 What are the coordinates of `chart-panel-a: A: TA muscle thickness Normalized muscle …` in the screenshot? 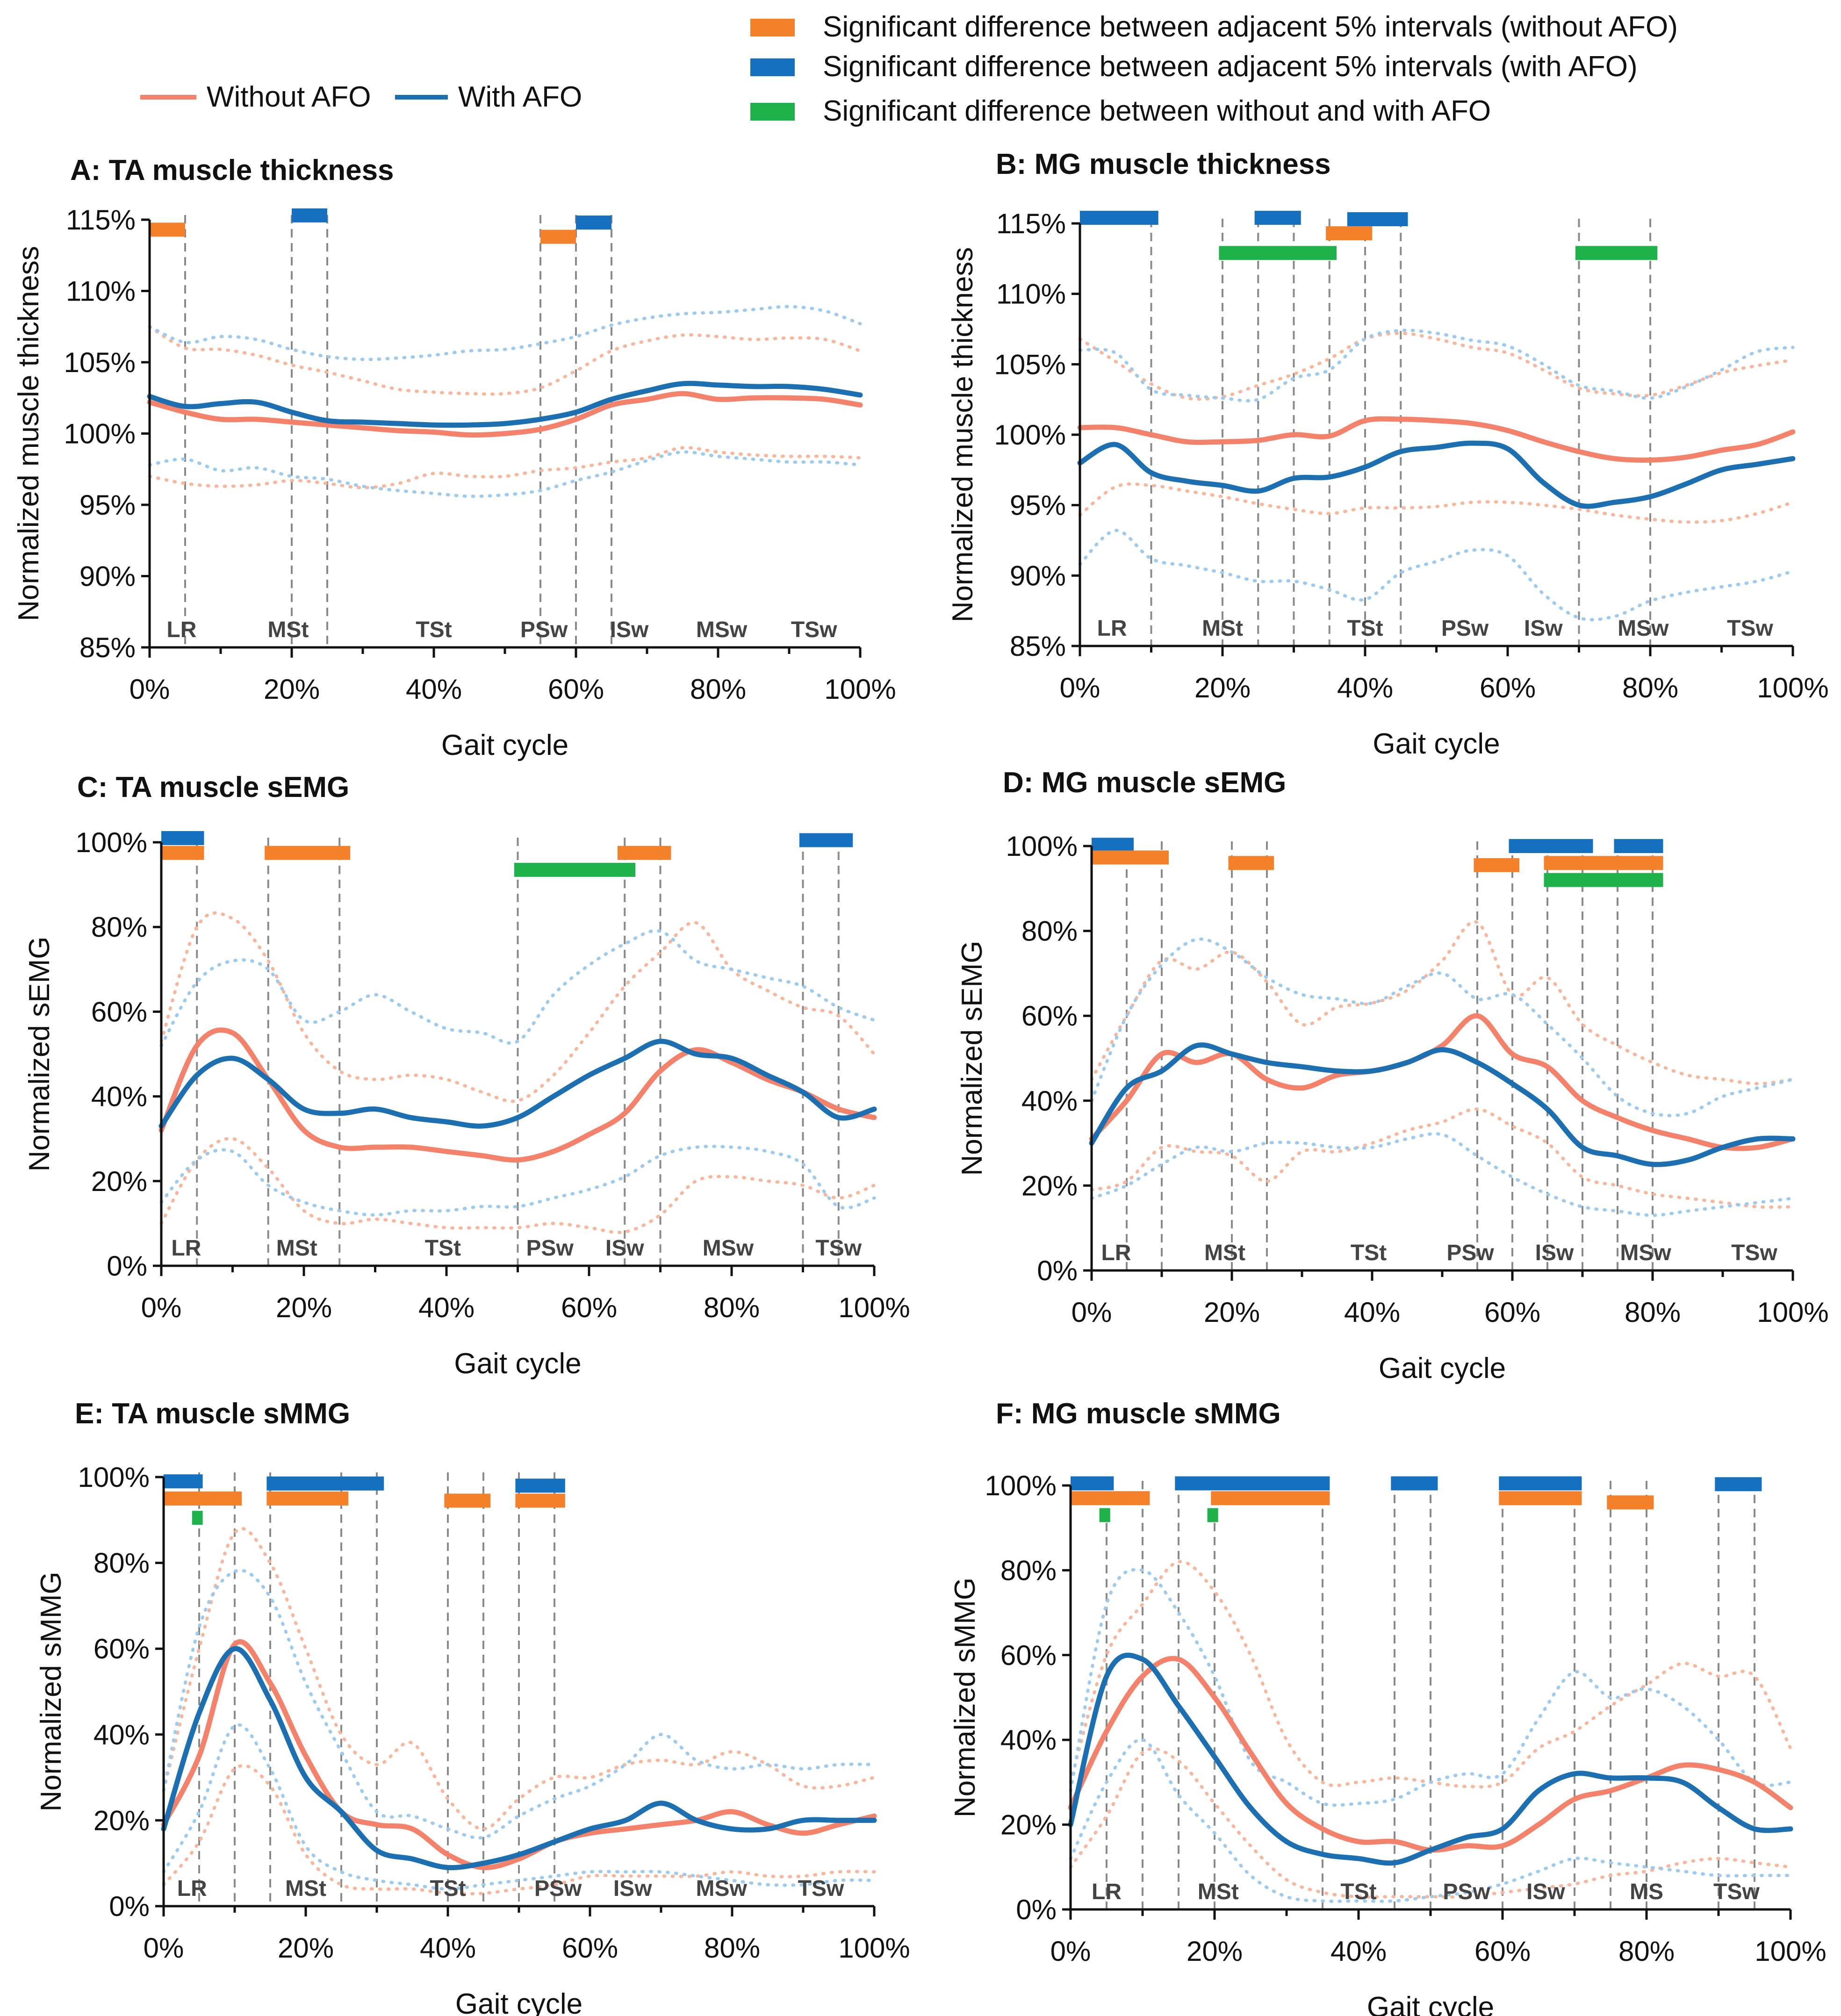 It's located at (454, 457).